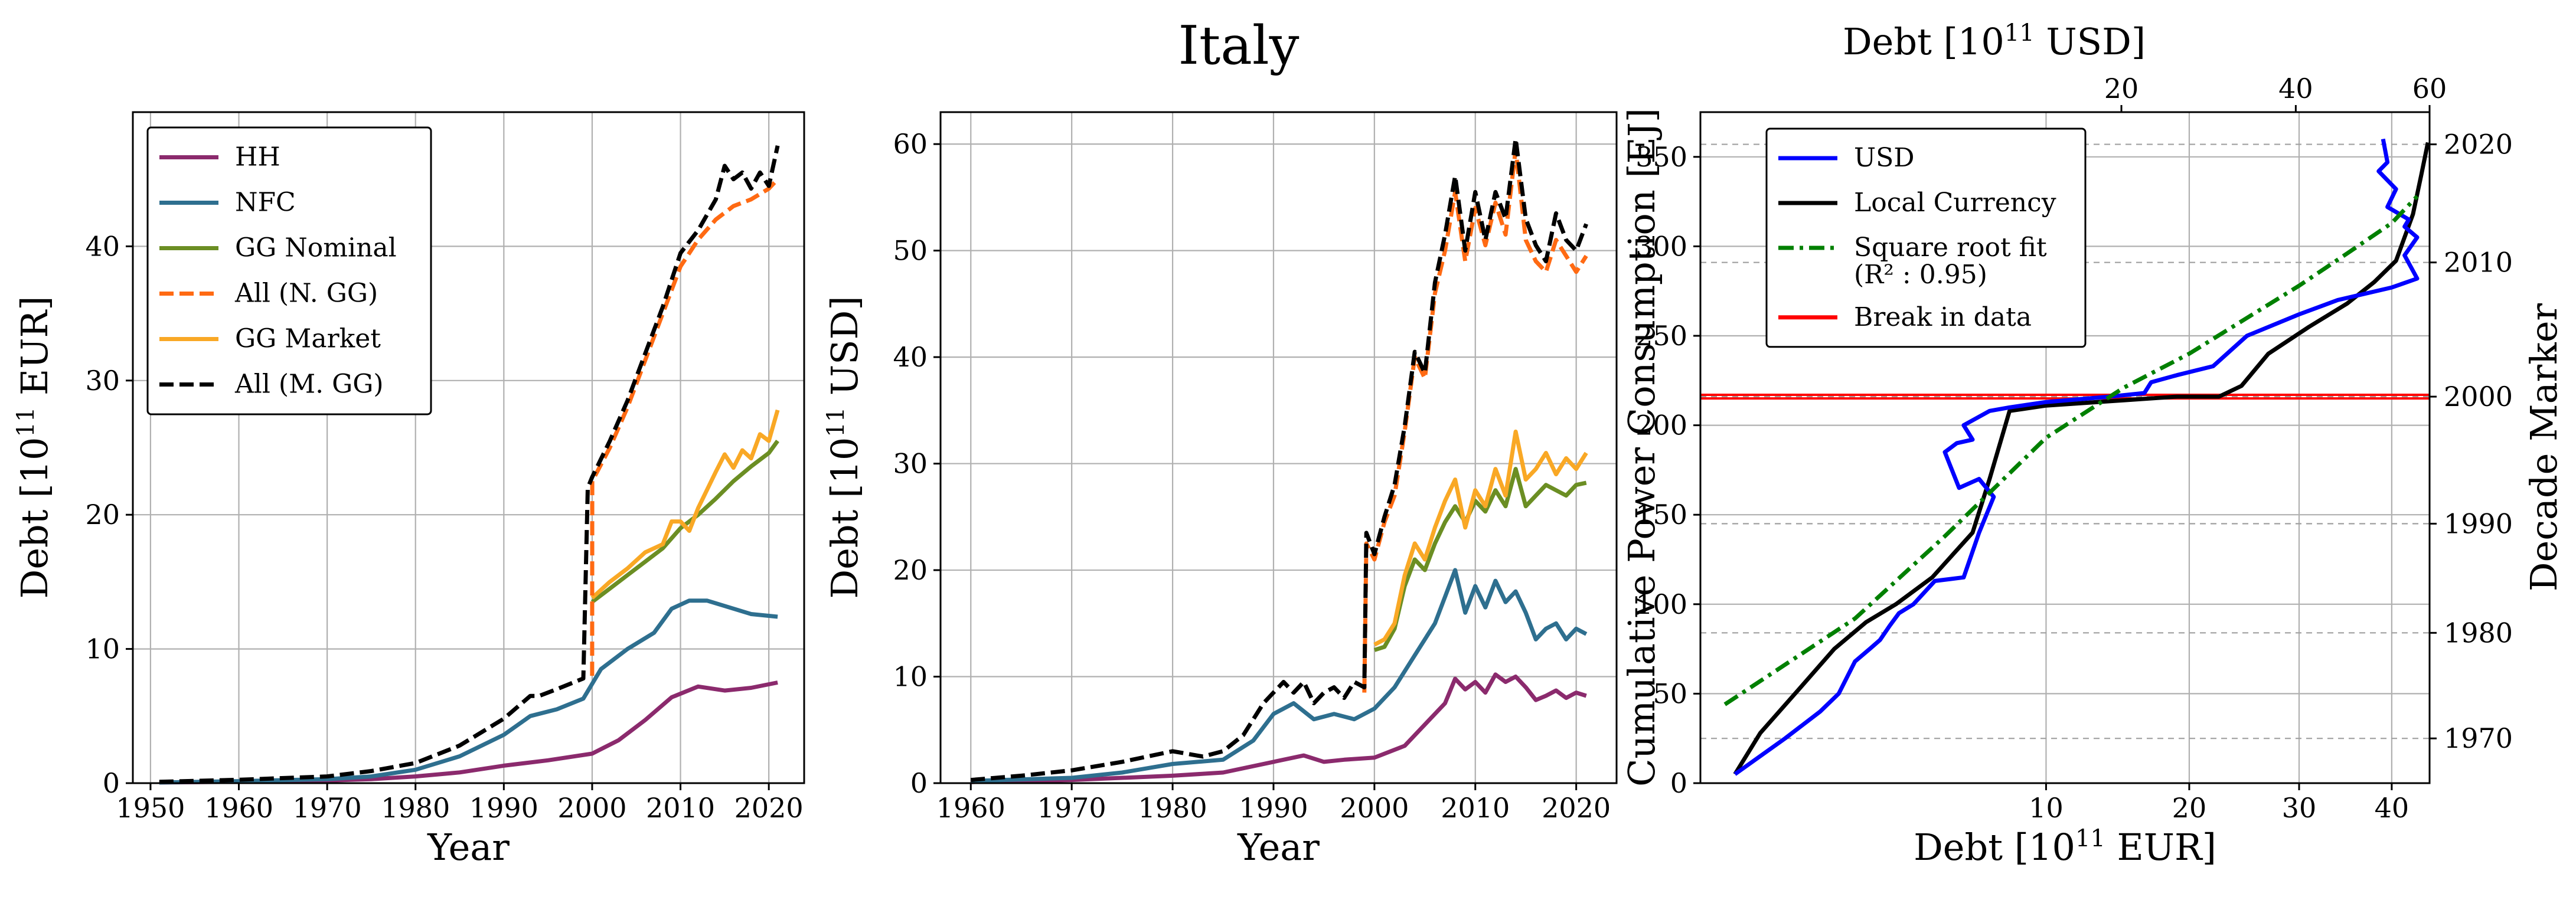 Image resolution: width=2576 pixels, height=900 pixels. Describe the element at coordinates (1994, 41) in the screenshot. I see `top-x-axis-label: Debt [1011 USD]` at that location.